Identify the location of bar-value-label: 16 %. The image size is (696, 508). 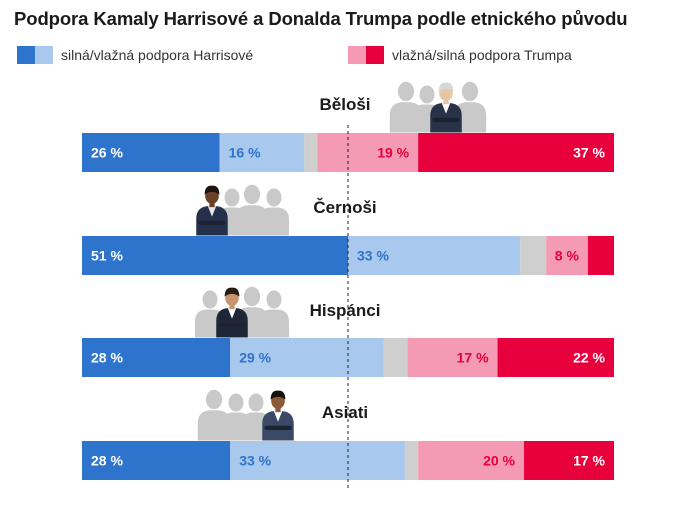
(245, 153).